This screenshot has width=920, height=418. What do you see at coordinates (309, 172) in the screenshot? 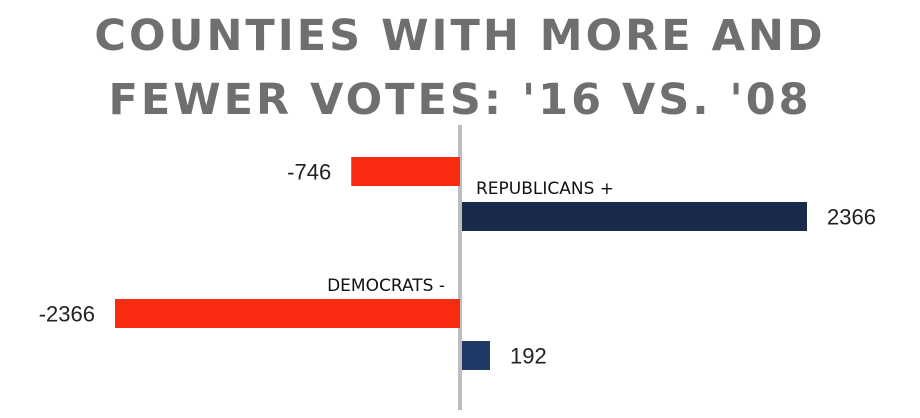
I see `bar-value-label-0: -746` at bounding box center [309, 172].